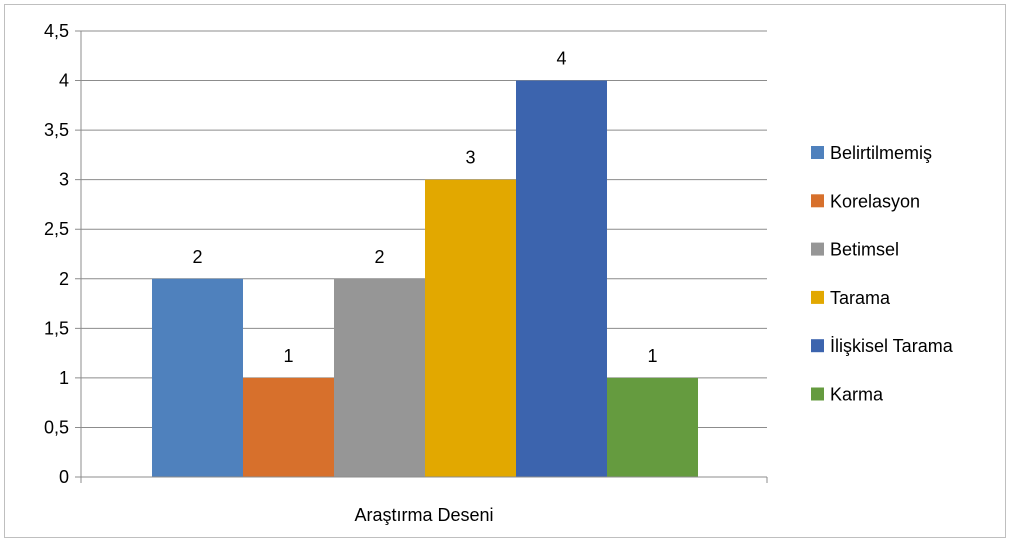  Describe the element at coordinates (424, 500) in the screenshot. I see `x-axis: Araştırma Deseni` at that location.